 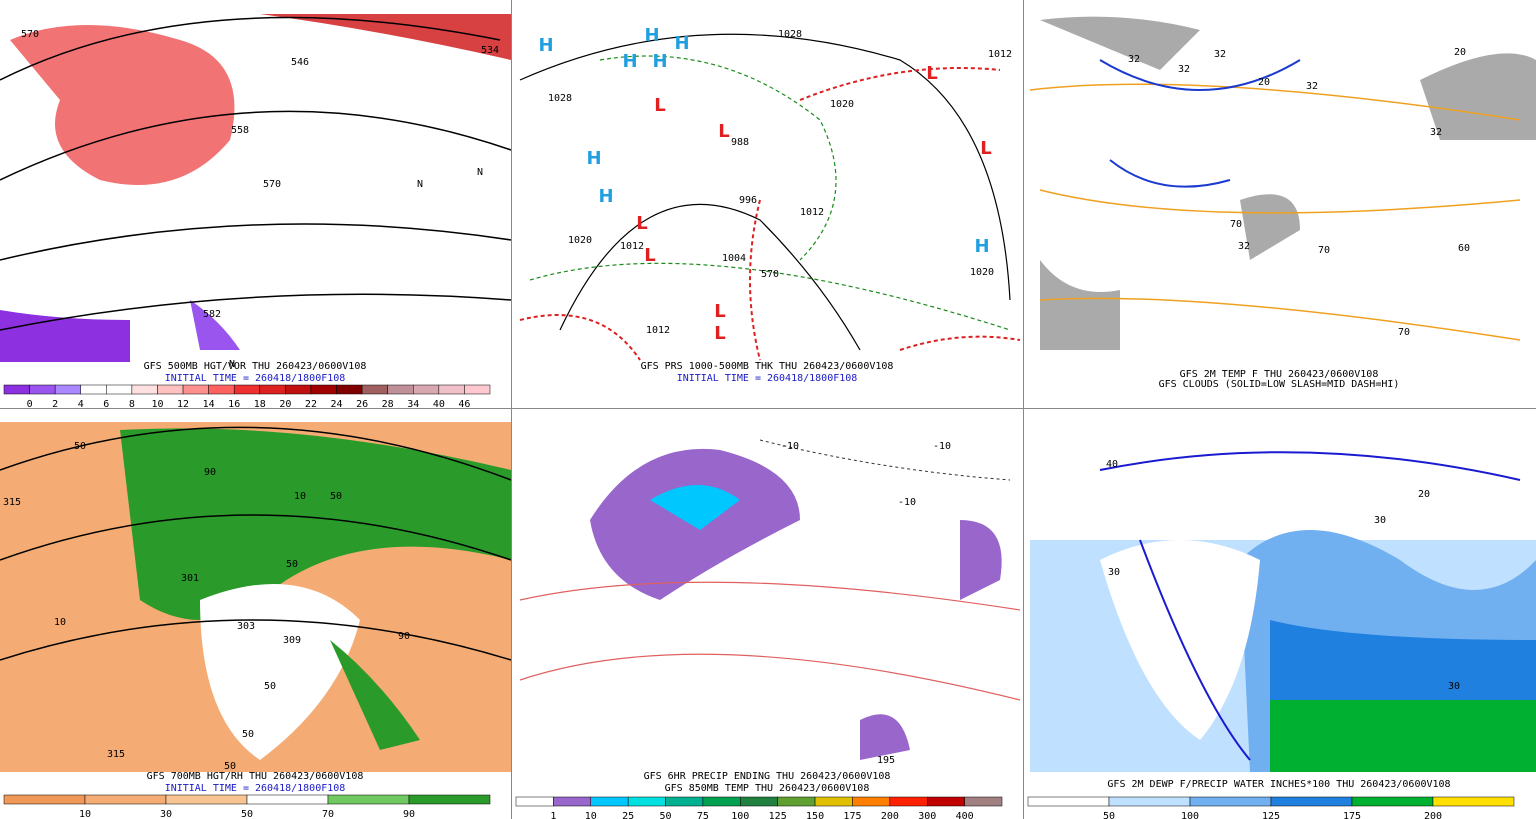 What do you see at coordinates (328, 814) in the screenshot?
I see `colorbar-label: 70` at bounding box center [328, 814].